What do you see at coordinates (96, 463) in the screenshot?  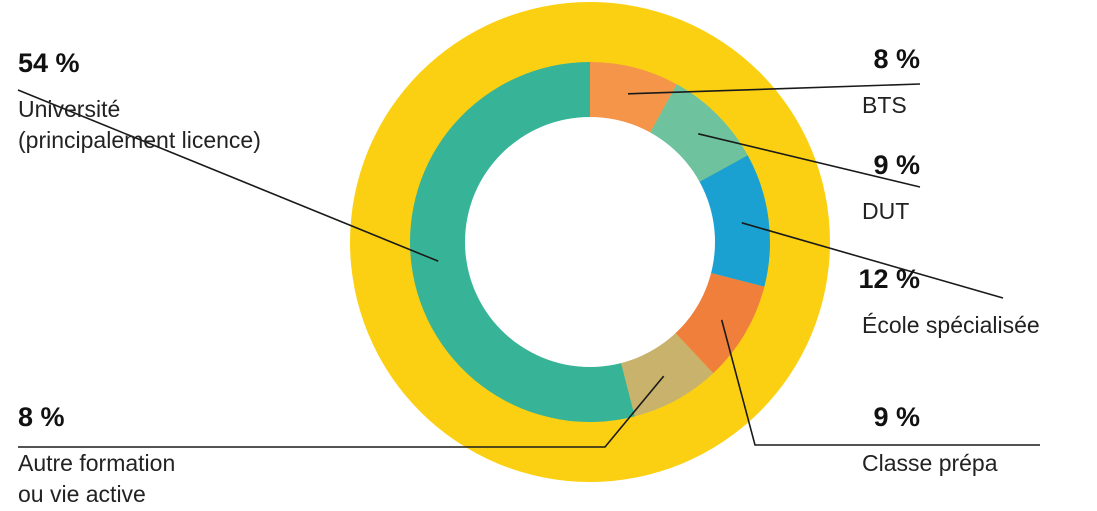 I see `category-label-5-0: Autre formation` at bounding box center [96, 463].